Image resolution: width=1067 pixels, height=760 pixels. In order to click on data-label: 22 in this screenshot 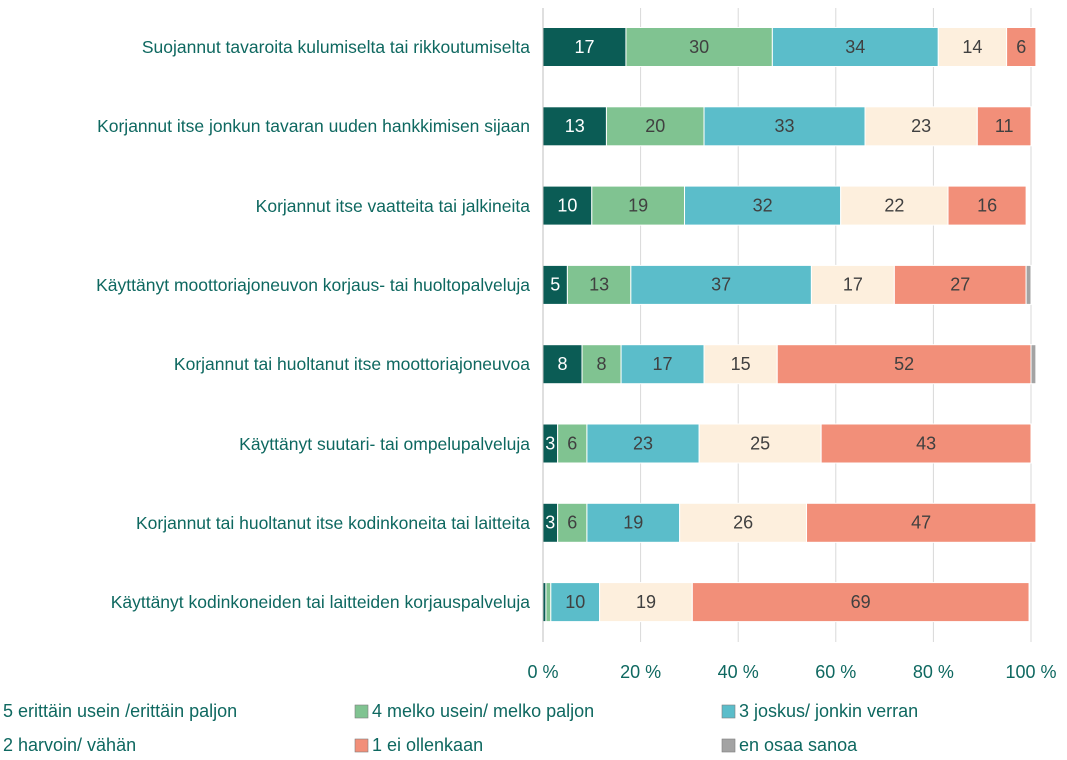, I will do `click(894, 205)`.